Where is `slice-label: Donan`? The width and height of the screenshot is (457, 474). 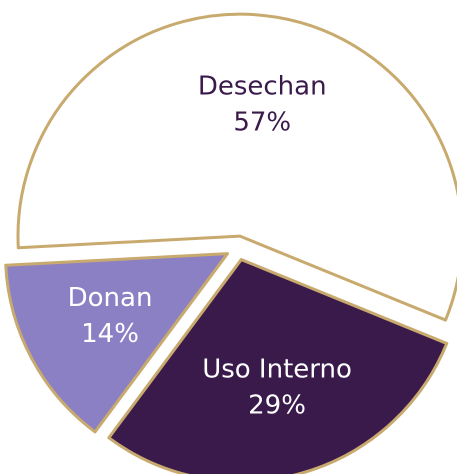 slice-label: Donan is located at coordinates (110, 298).